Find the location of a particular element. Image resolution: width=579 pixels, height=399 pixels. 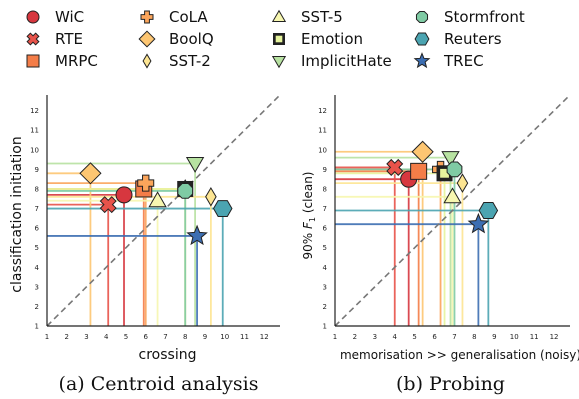

legend-item: MRPC is located at coordinates (62, 61).